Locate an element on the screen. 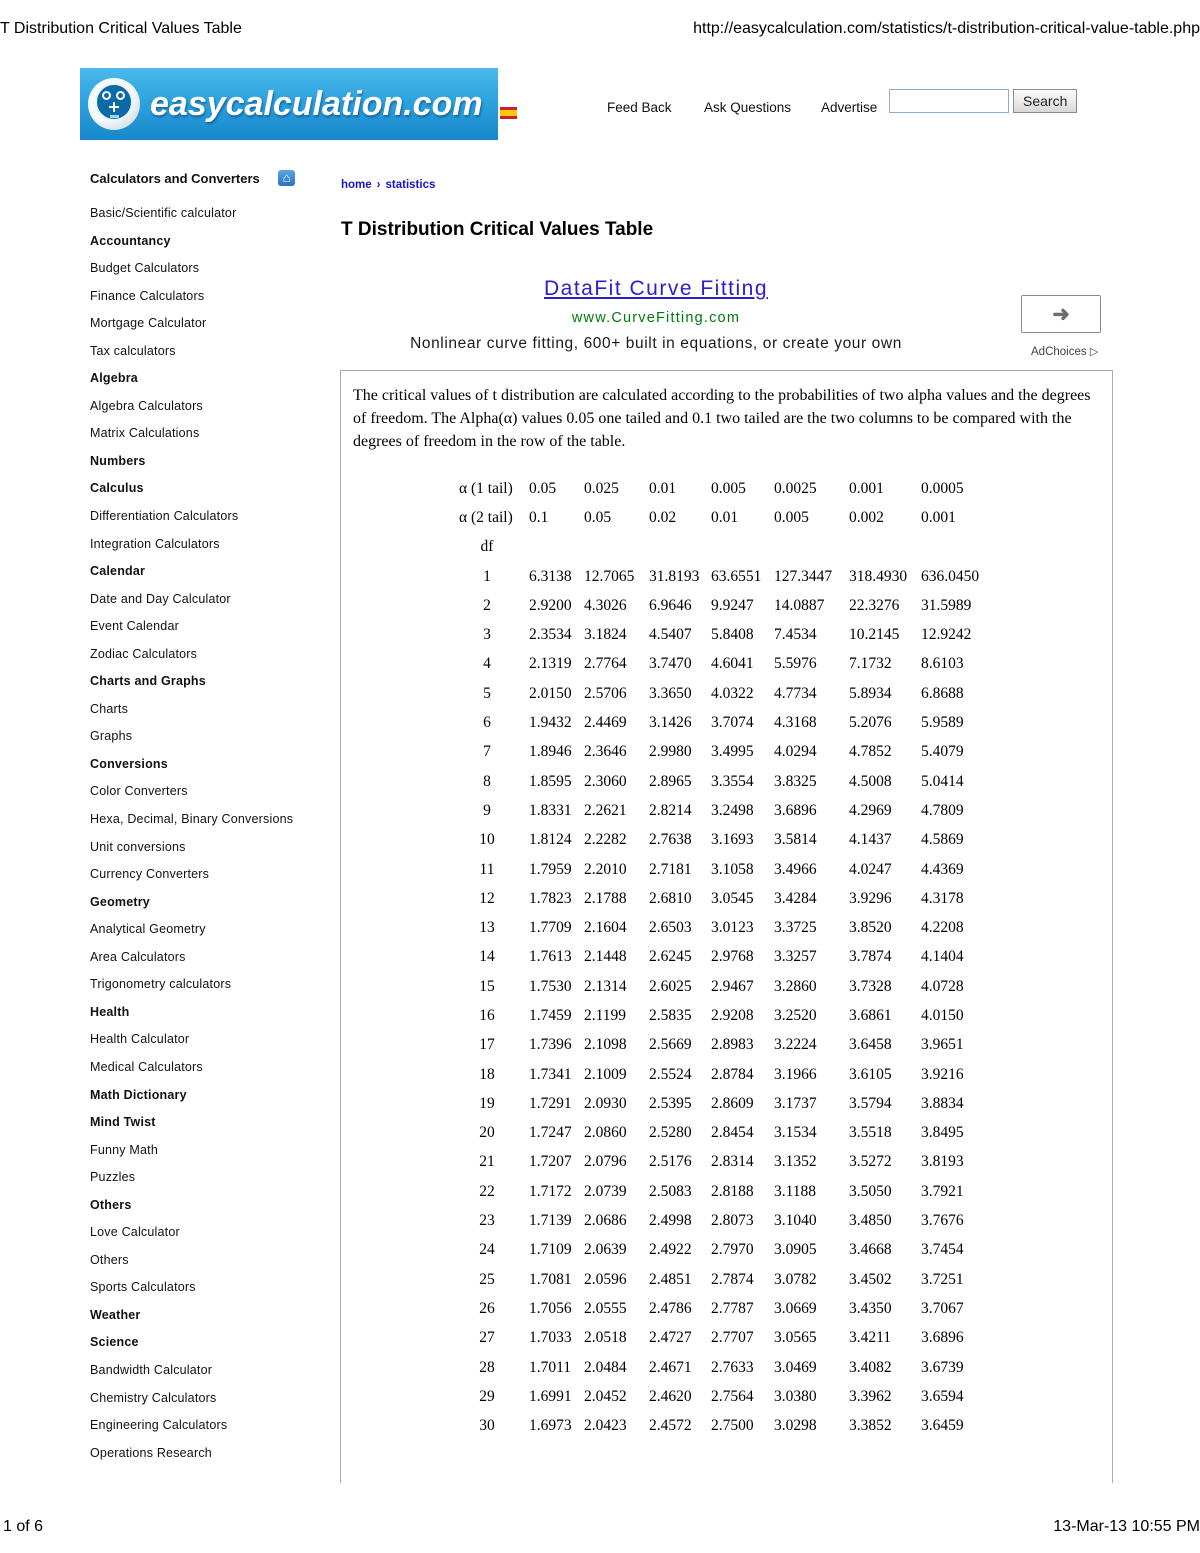 The image size is (1200, 1553). sidebar-item-love-calculator: Love Calculator is located at coordinates (135, 1232).